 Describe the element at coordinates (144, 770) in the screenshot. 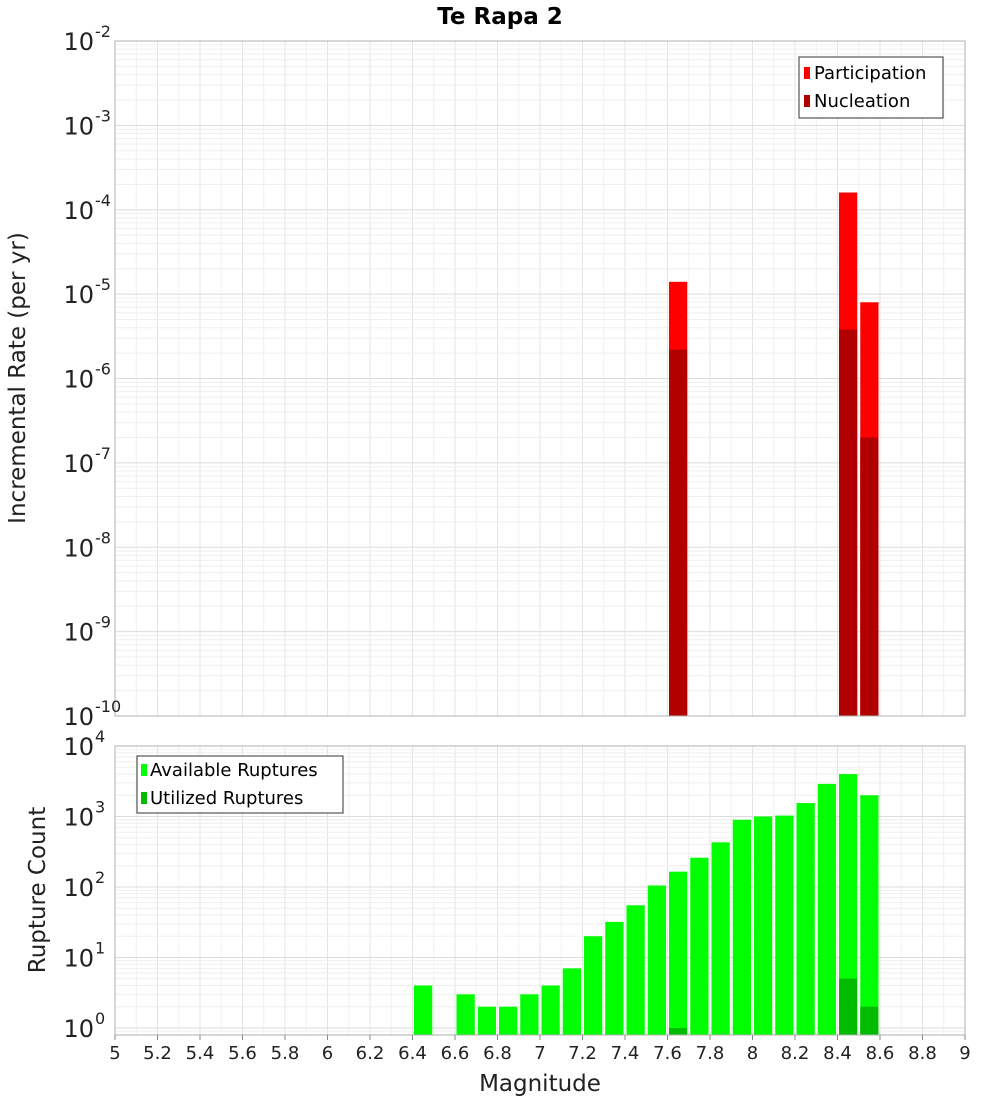

I see `legend-swatch-available` at that location.